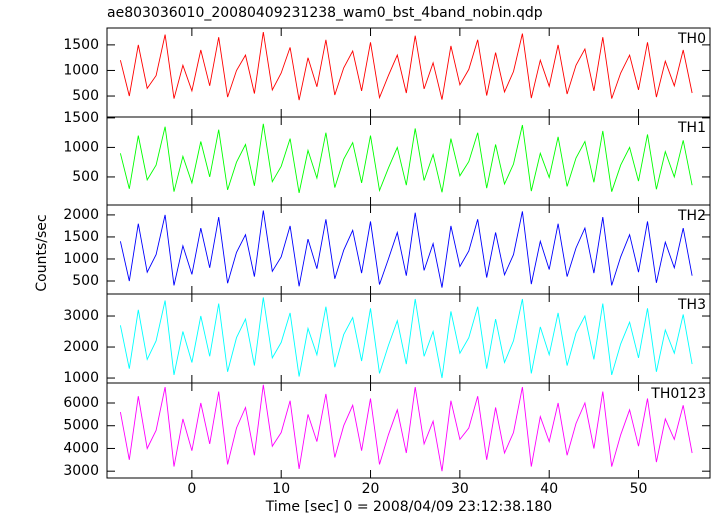  Describe the element at coordinates (691, 305) in the screenshot. I see `series-label: TH3` at that location.